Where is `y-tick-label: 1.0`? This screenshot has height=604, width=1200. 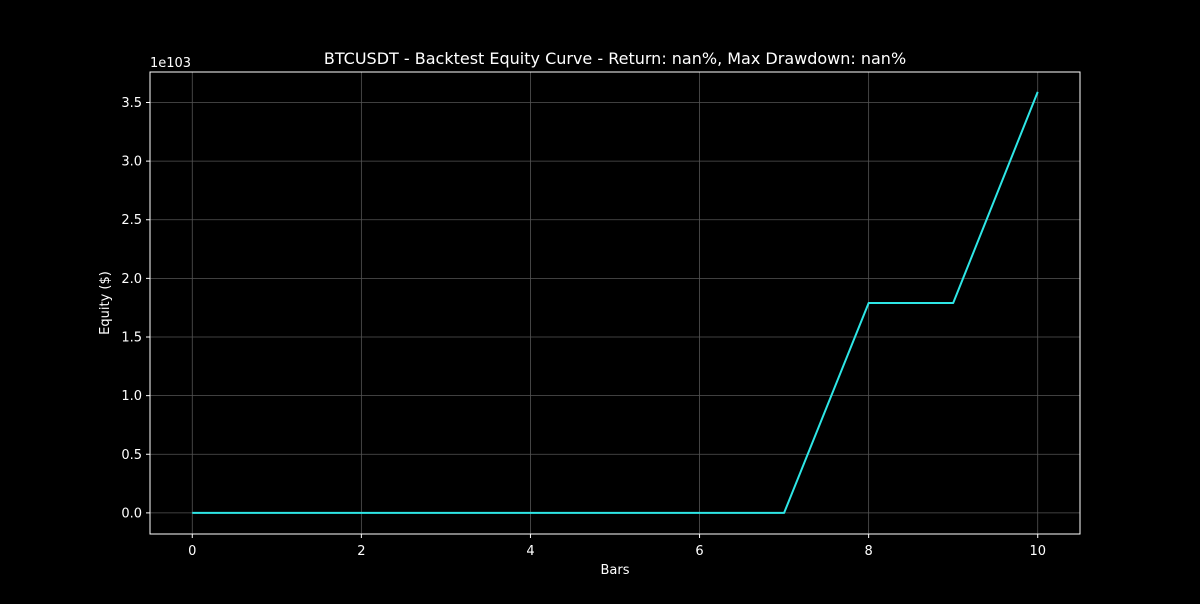
y-tick-label: 1.0 is located at coordinates (131, 396).